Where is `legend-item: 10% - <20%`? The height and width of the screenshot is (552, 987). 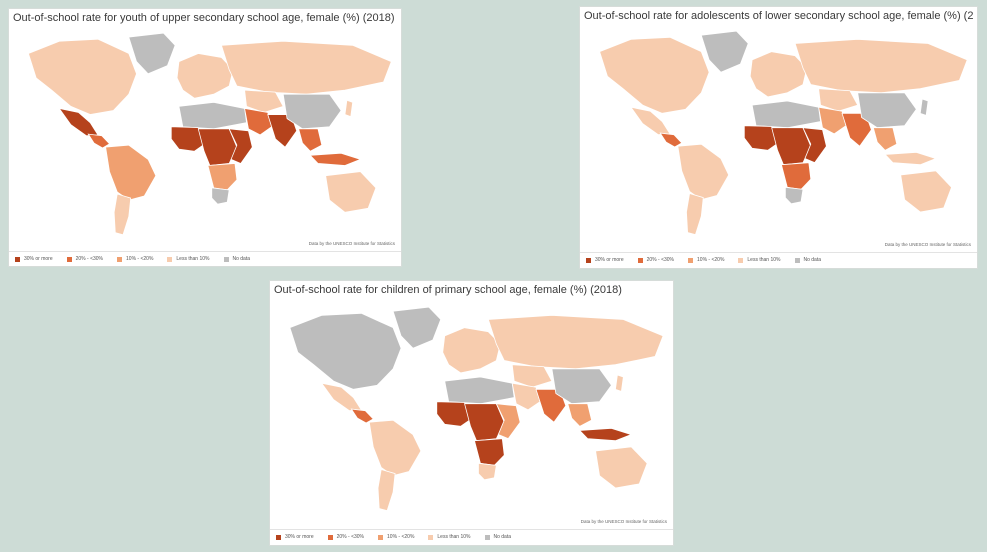
legend-item: 10% - <20% is located at coordinates (706, 260).